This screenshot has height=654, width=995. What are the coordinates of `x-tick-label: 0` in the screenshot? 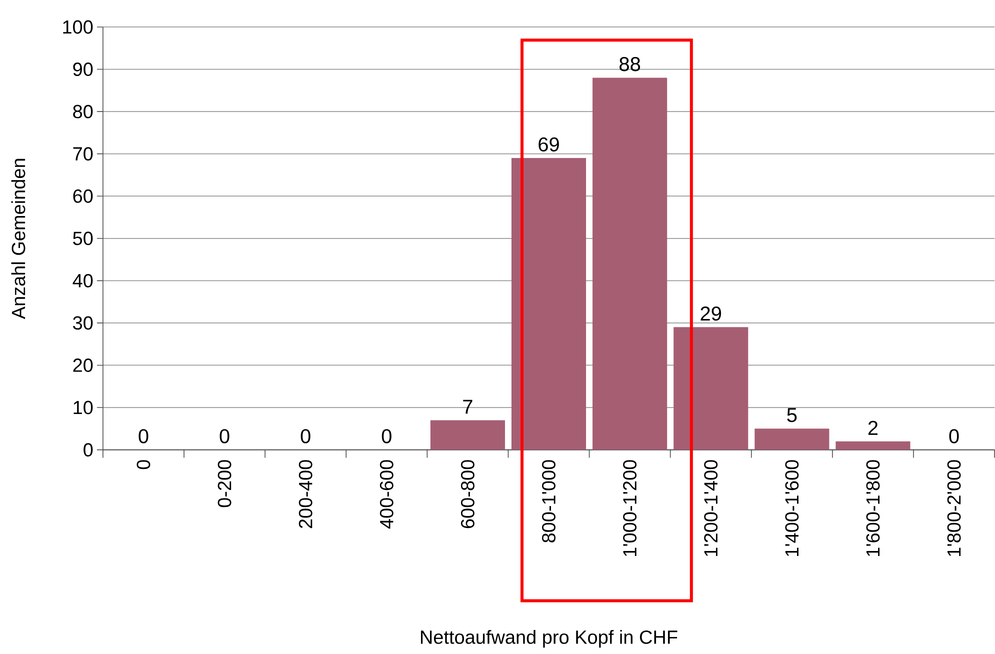 It's located at (143, 465).